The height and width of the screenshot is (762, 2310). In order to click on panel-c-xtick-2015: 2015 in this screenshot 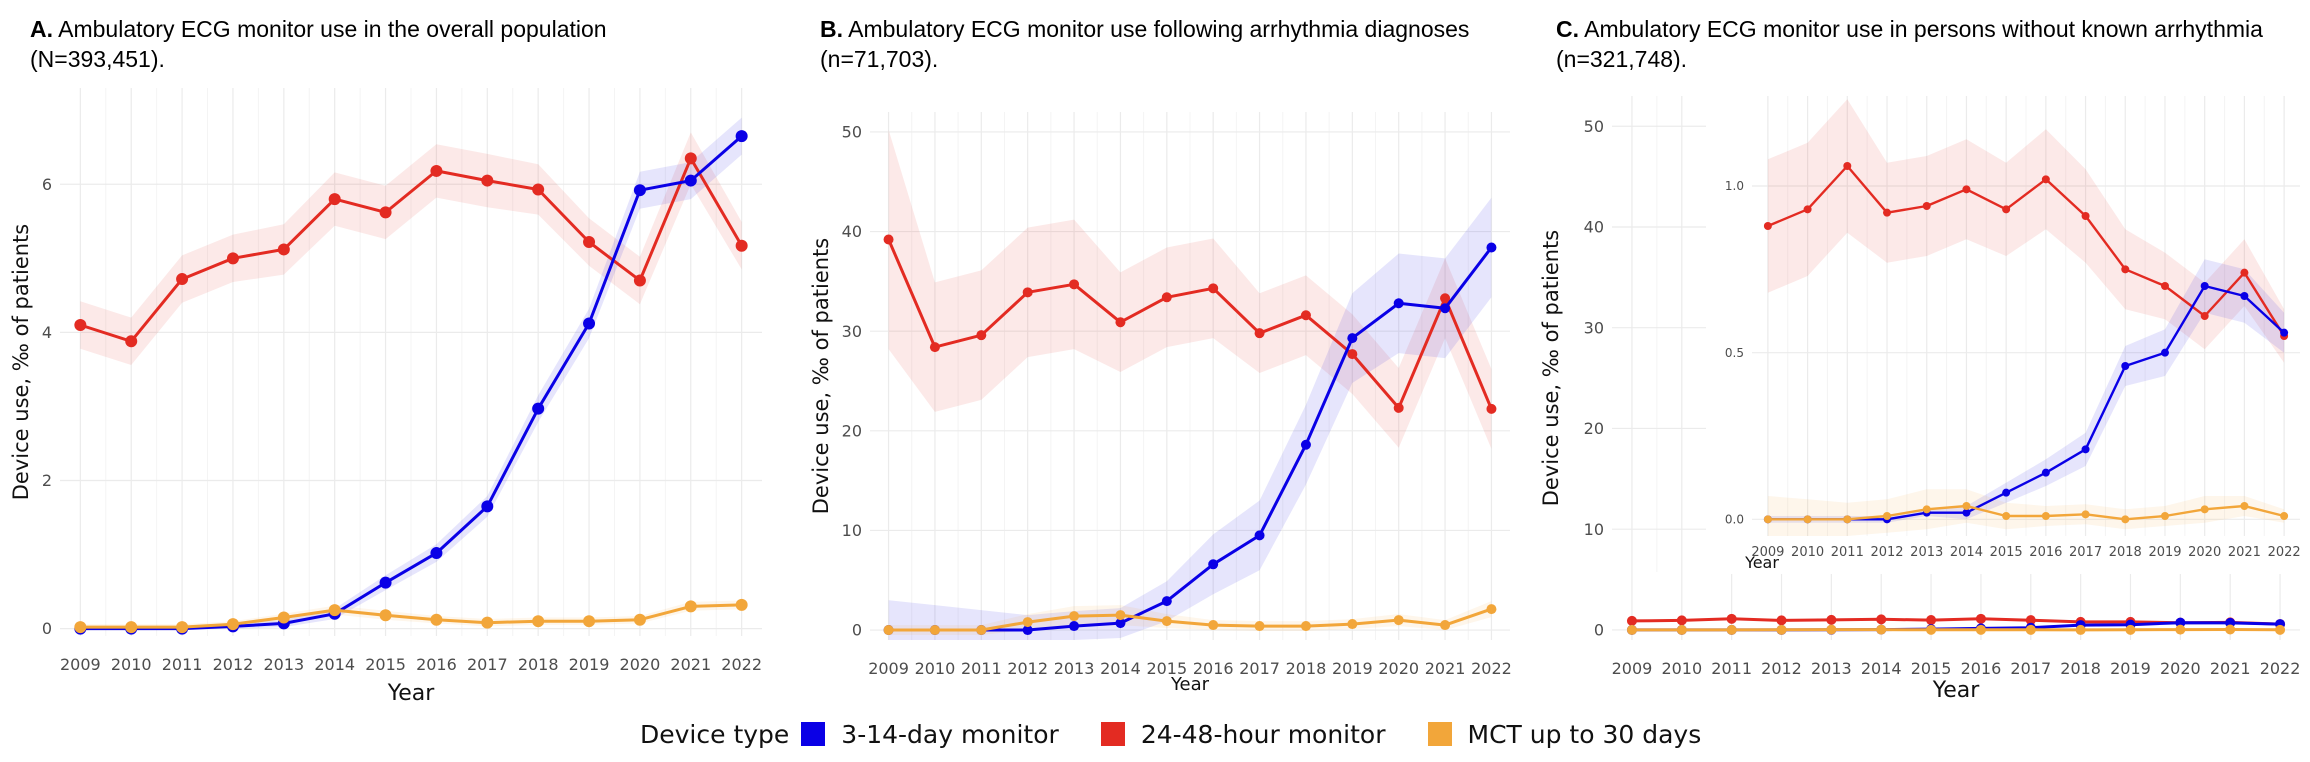, I will do `click(1931, 668)`.